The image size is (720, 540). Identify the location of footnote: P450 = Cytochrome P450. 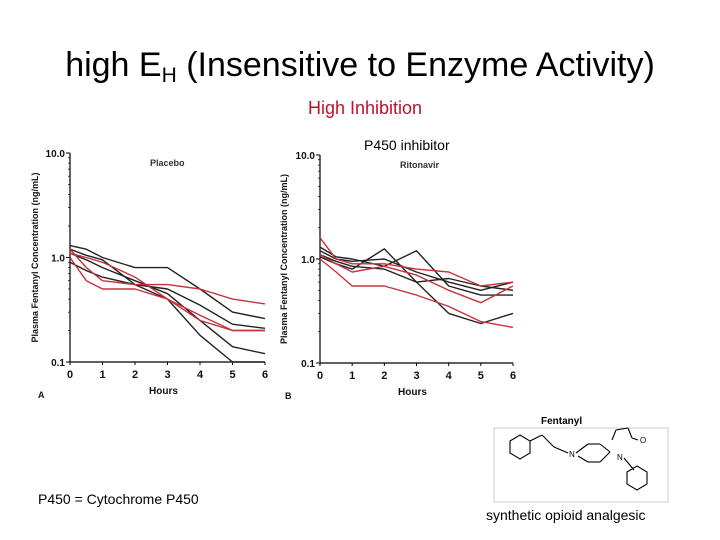
(118, 499).